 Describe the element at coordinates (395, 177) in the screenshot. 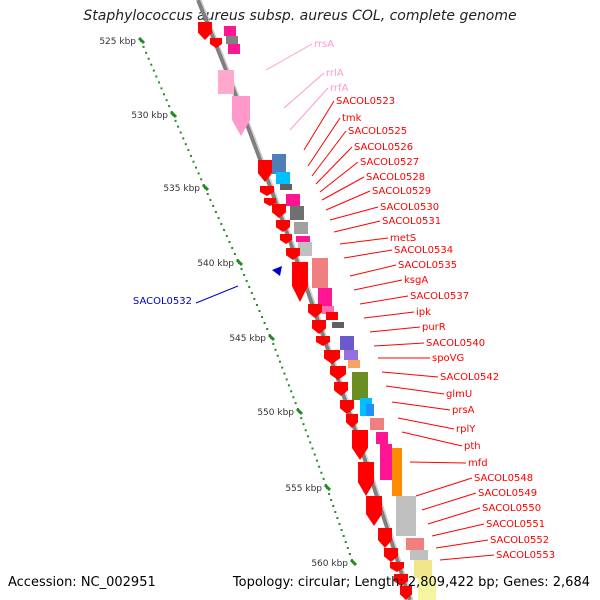

I see `gene-label: SACOL0528` at that location.